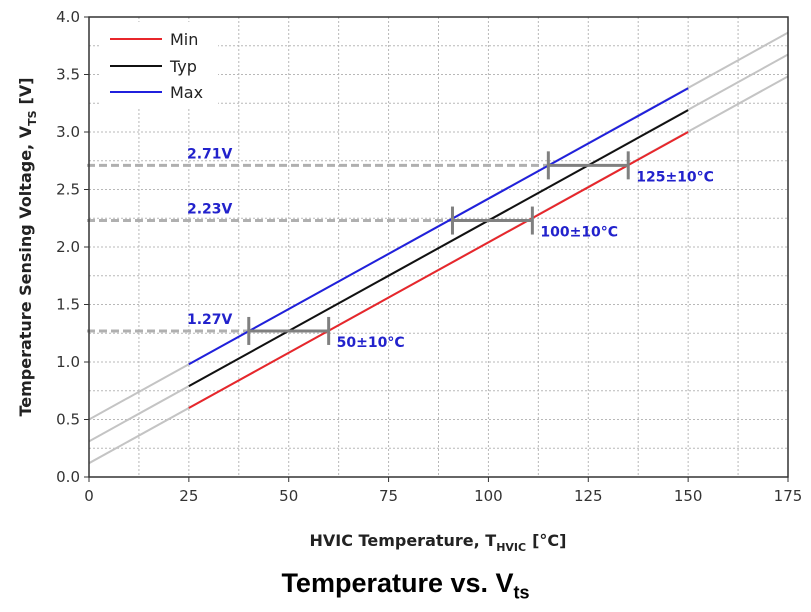 The height and width of the screenshot is (612, 811). I want to click on voltage-label: 1.27V, so click(210, 320).